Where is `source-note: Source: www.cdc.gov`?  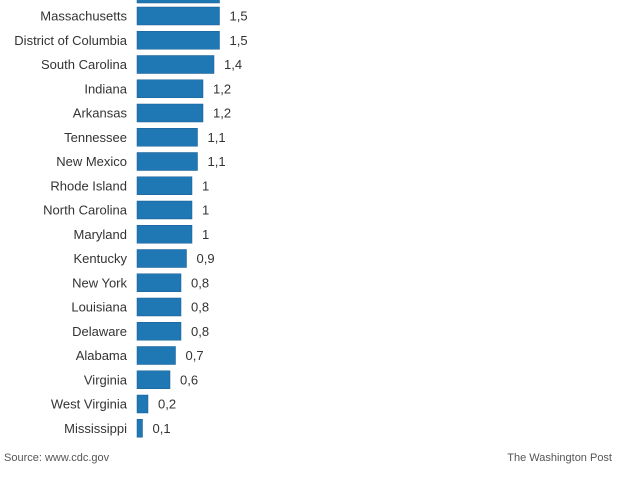
source-note: Source: www.cdc.gov is located at coordinates (57, 458).